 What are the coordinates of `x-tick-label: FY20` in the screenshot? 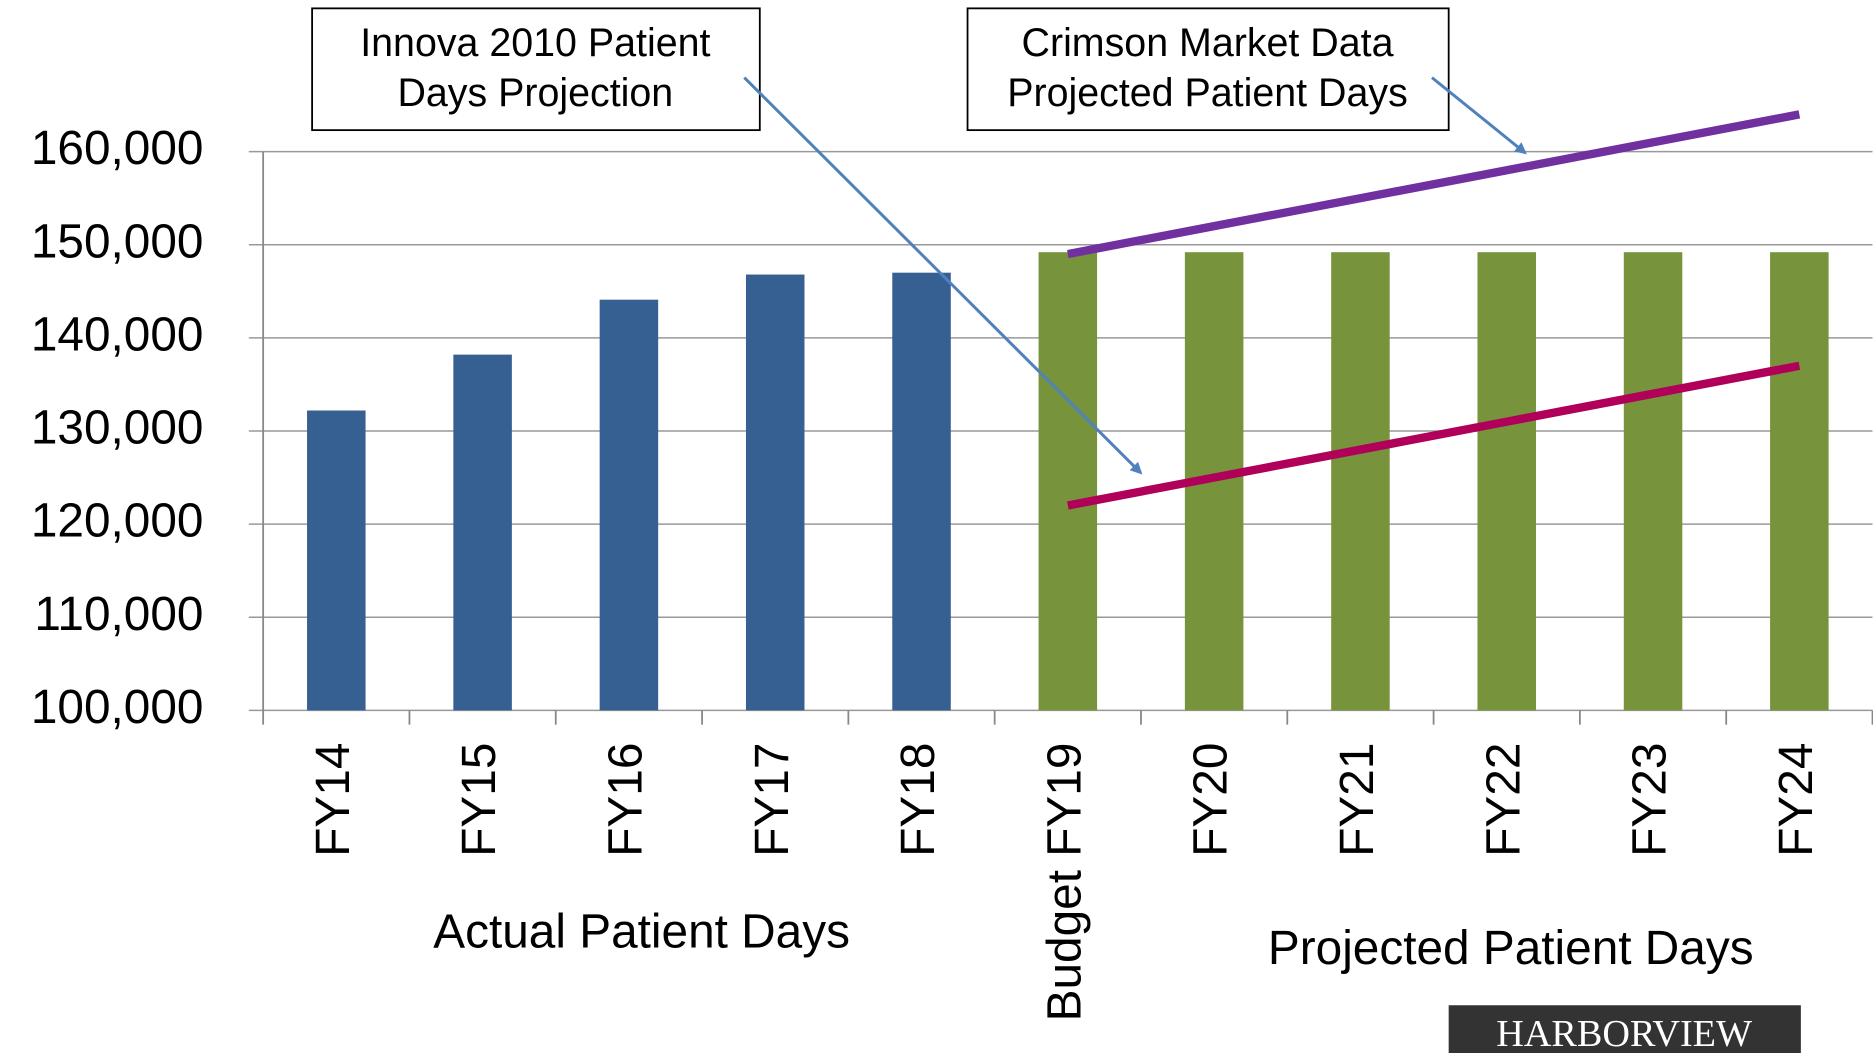 It's located at (1211, 800).